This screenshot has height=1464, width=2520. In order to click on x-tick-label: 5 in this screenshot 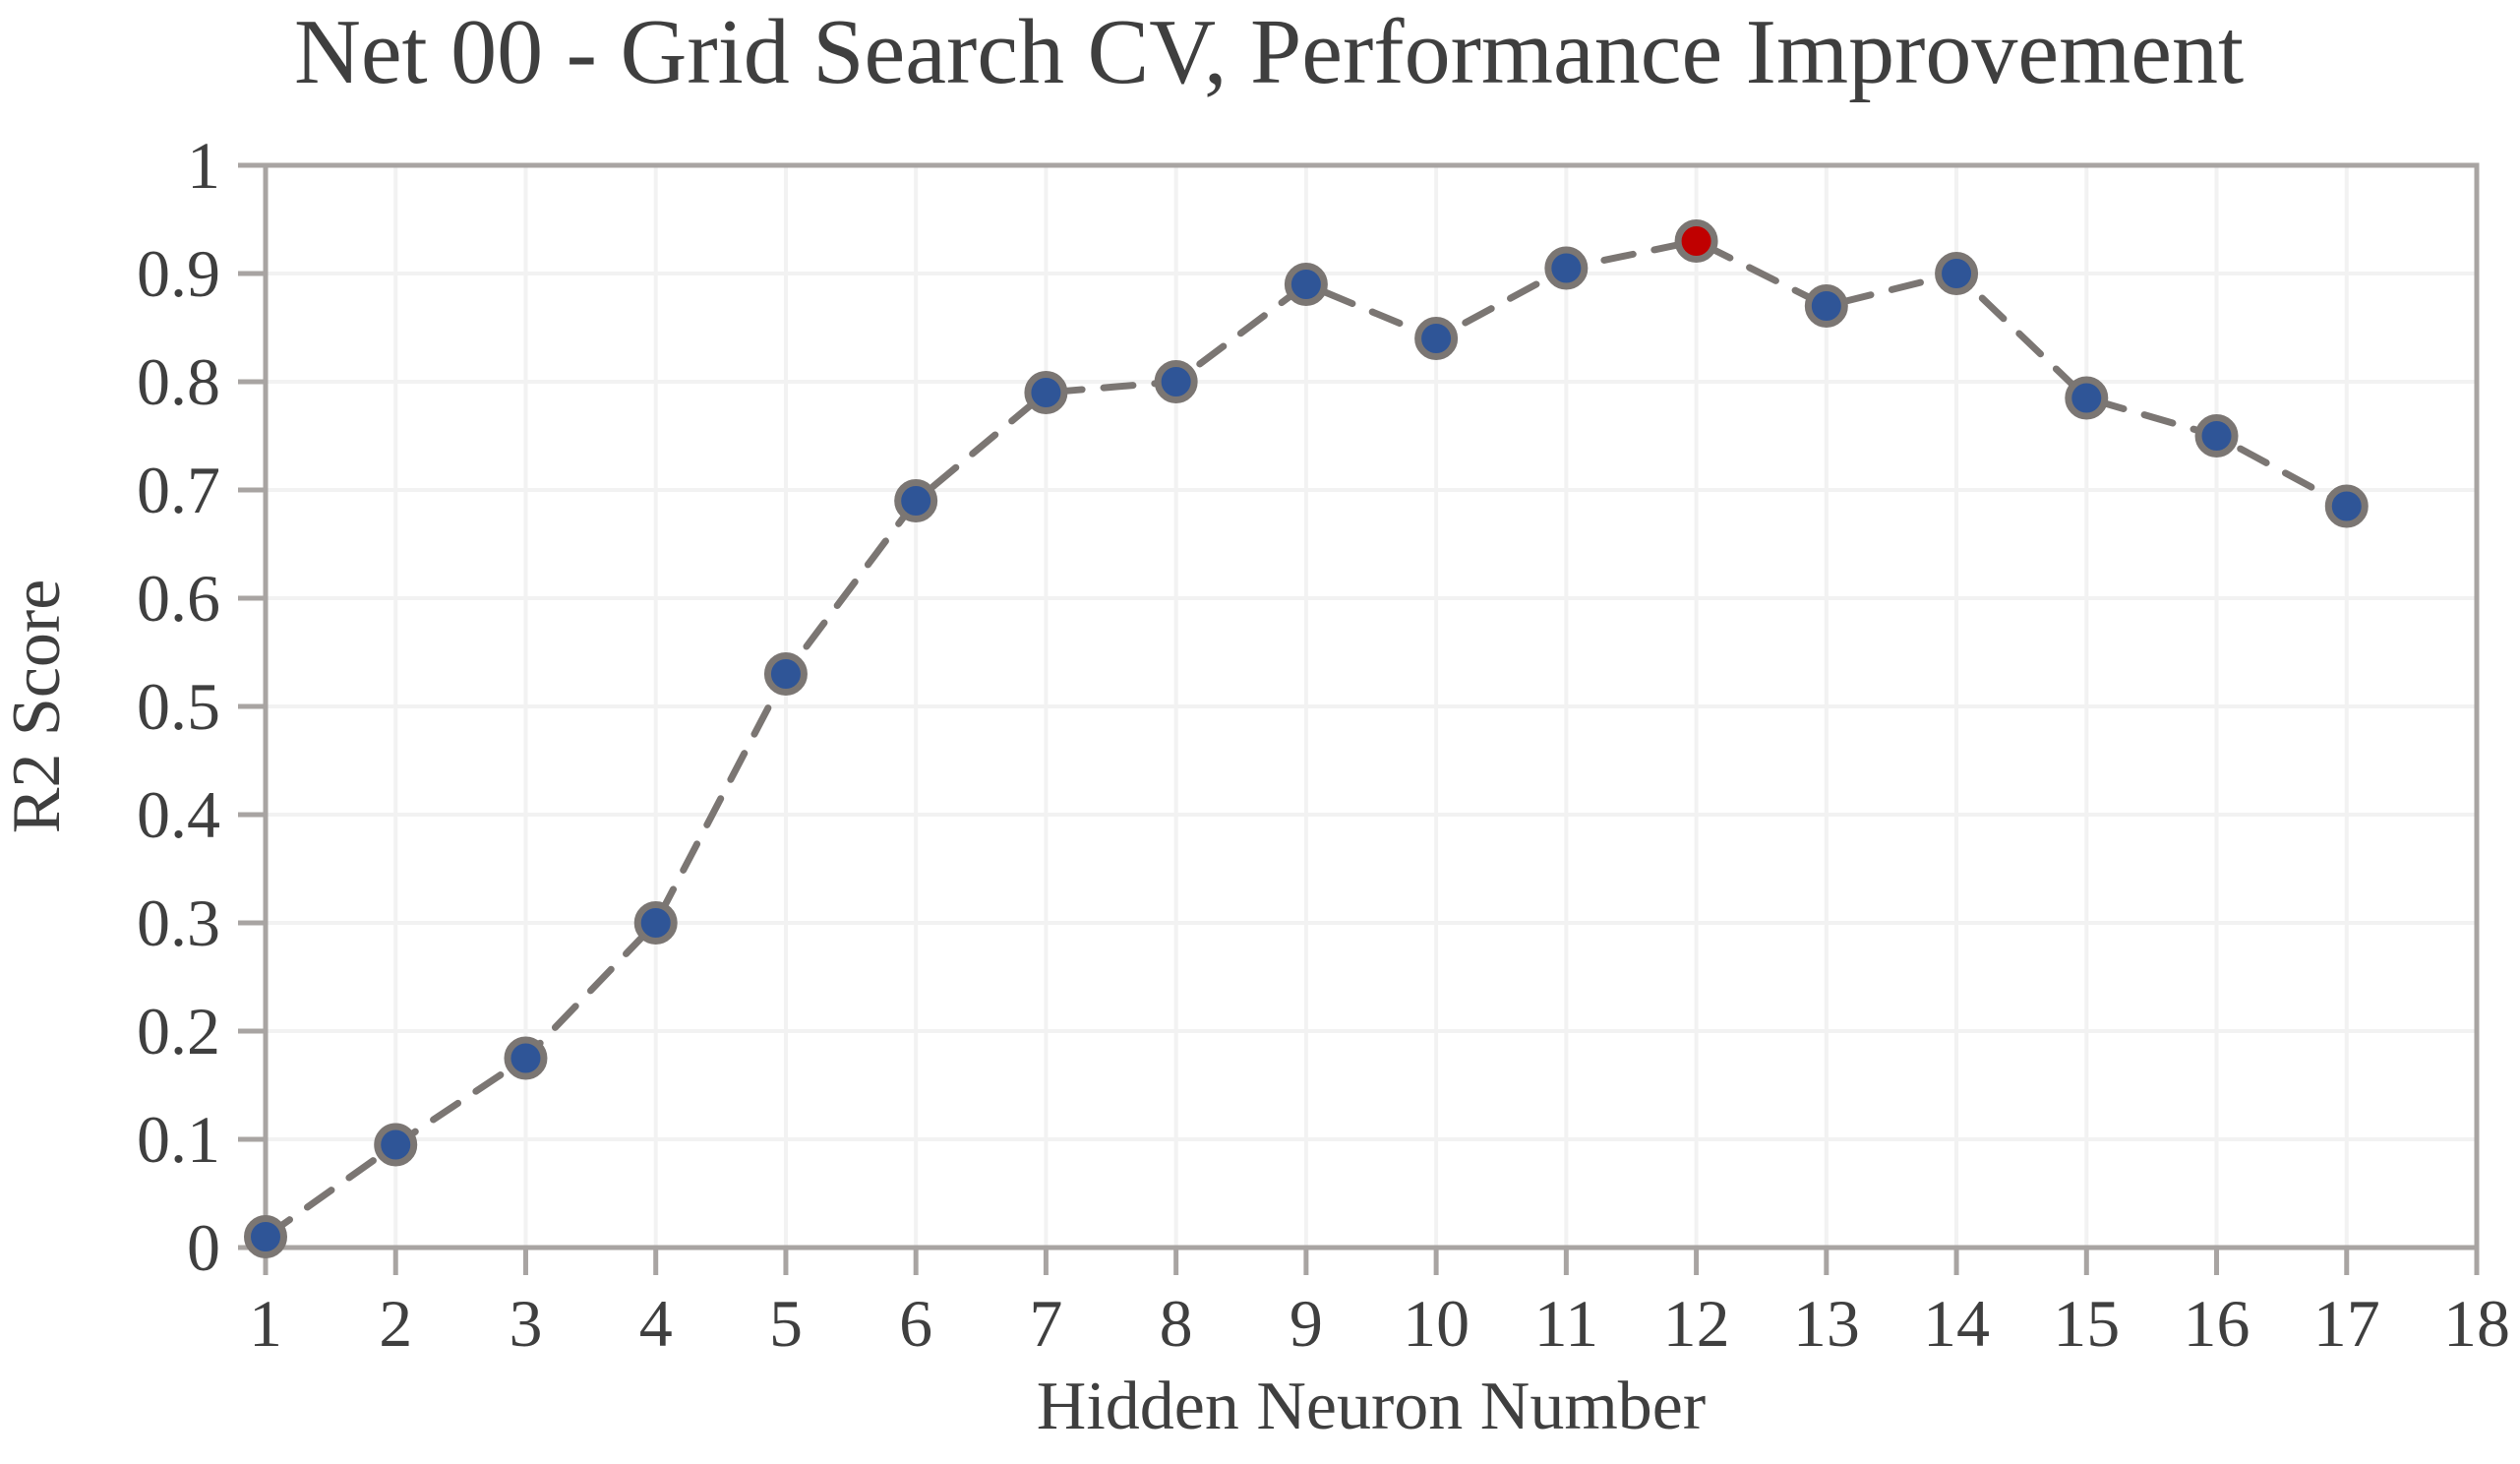, I will do `click(786, 1323)`.